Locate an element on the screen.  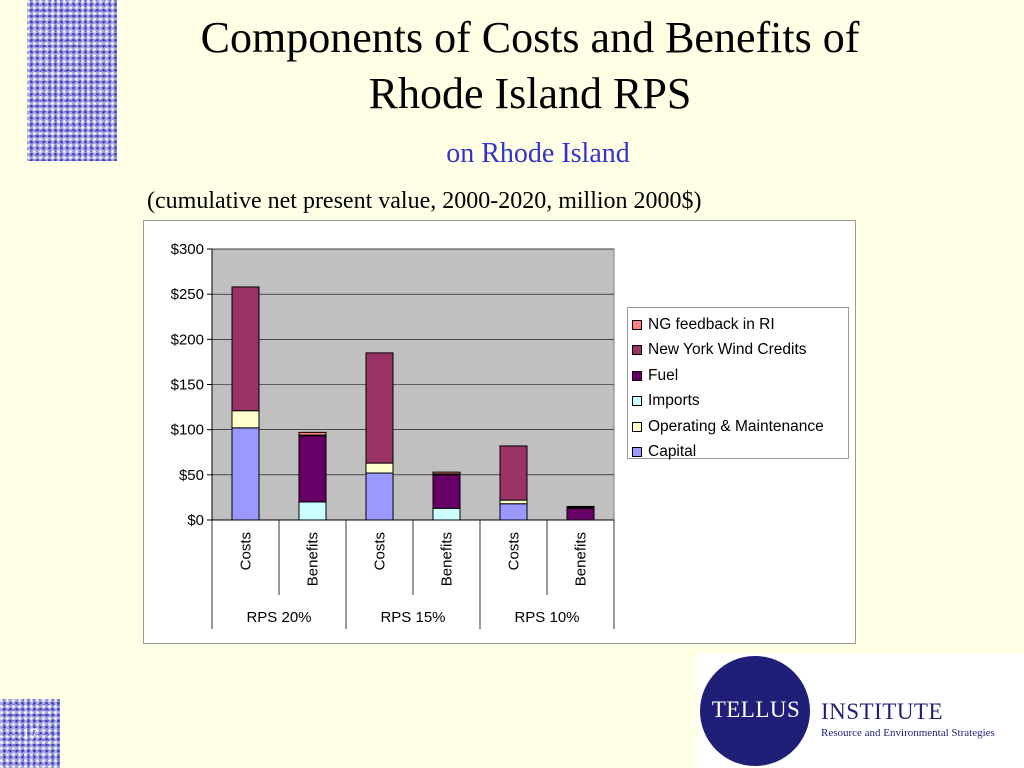
y-tick-label: $50 is located at coordinates (191, 475).